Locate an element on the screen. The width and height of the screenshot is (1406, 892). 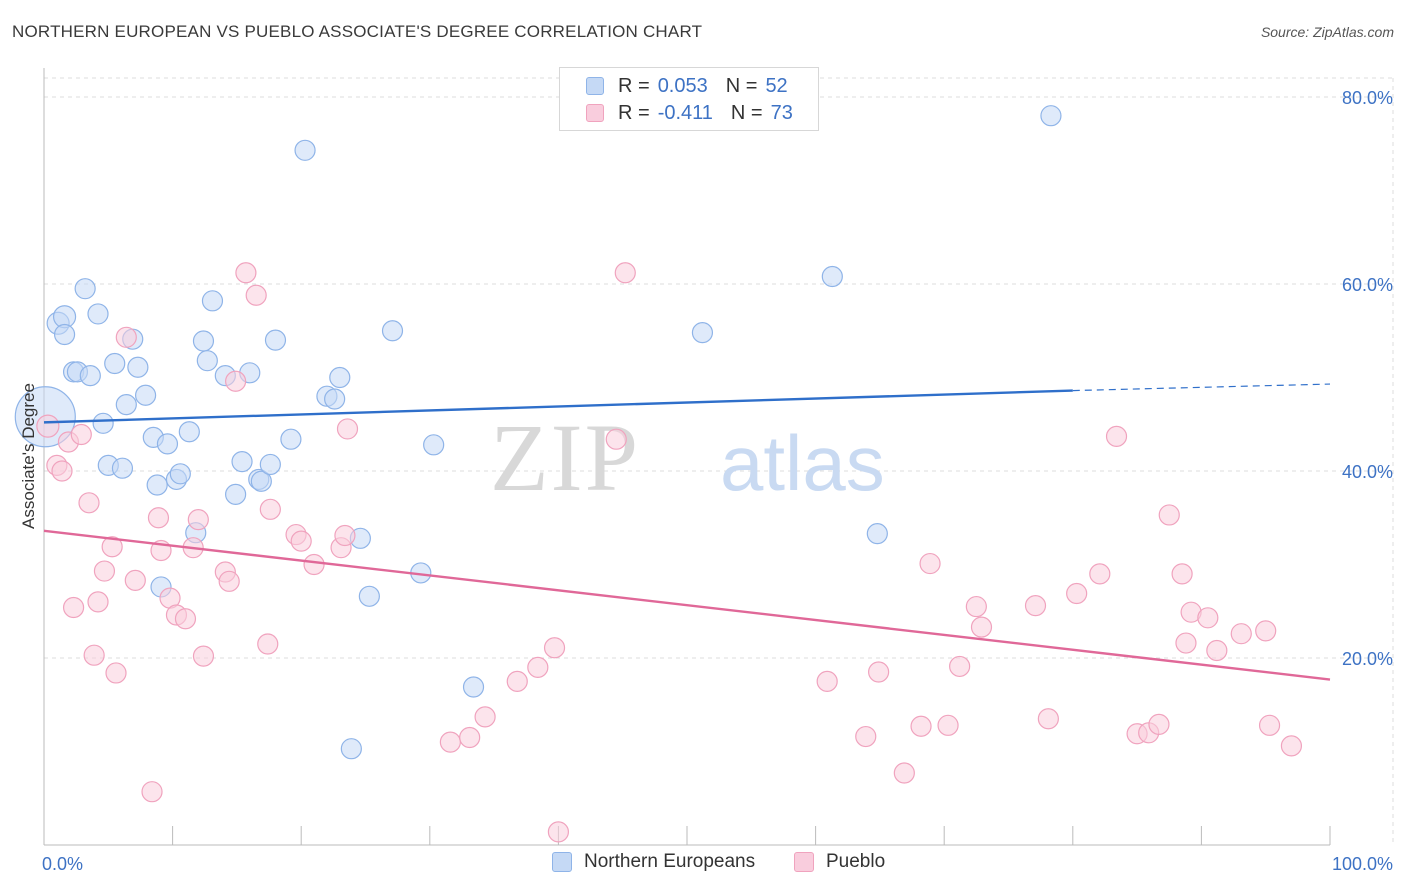
stats-row-pueblo: R = -0.411 N = 73 is located at coordinates (689, 113).